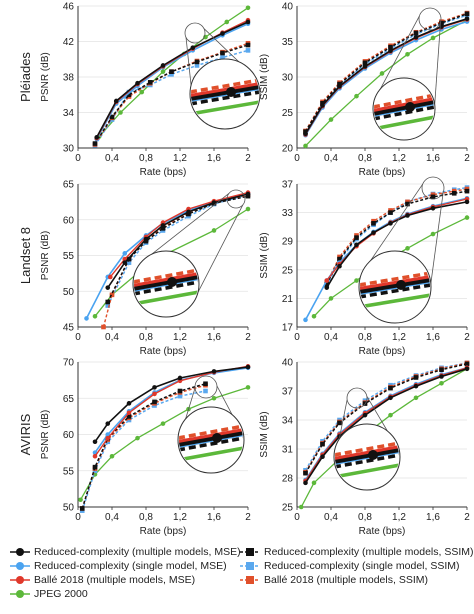 The width and height of the screenshot is (474, 614). I want to click on y-tick-label: 25, so click(288, 508).